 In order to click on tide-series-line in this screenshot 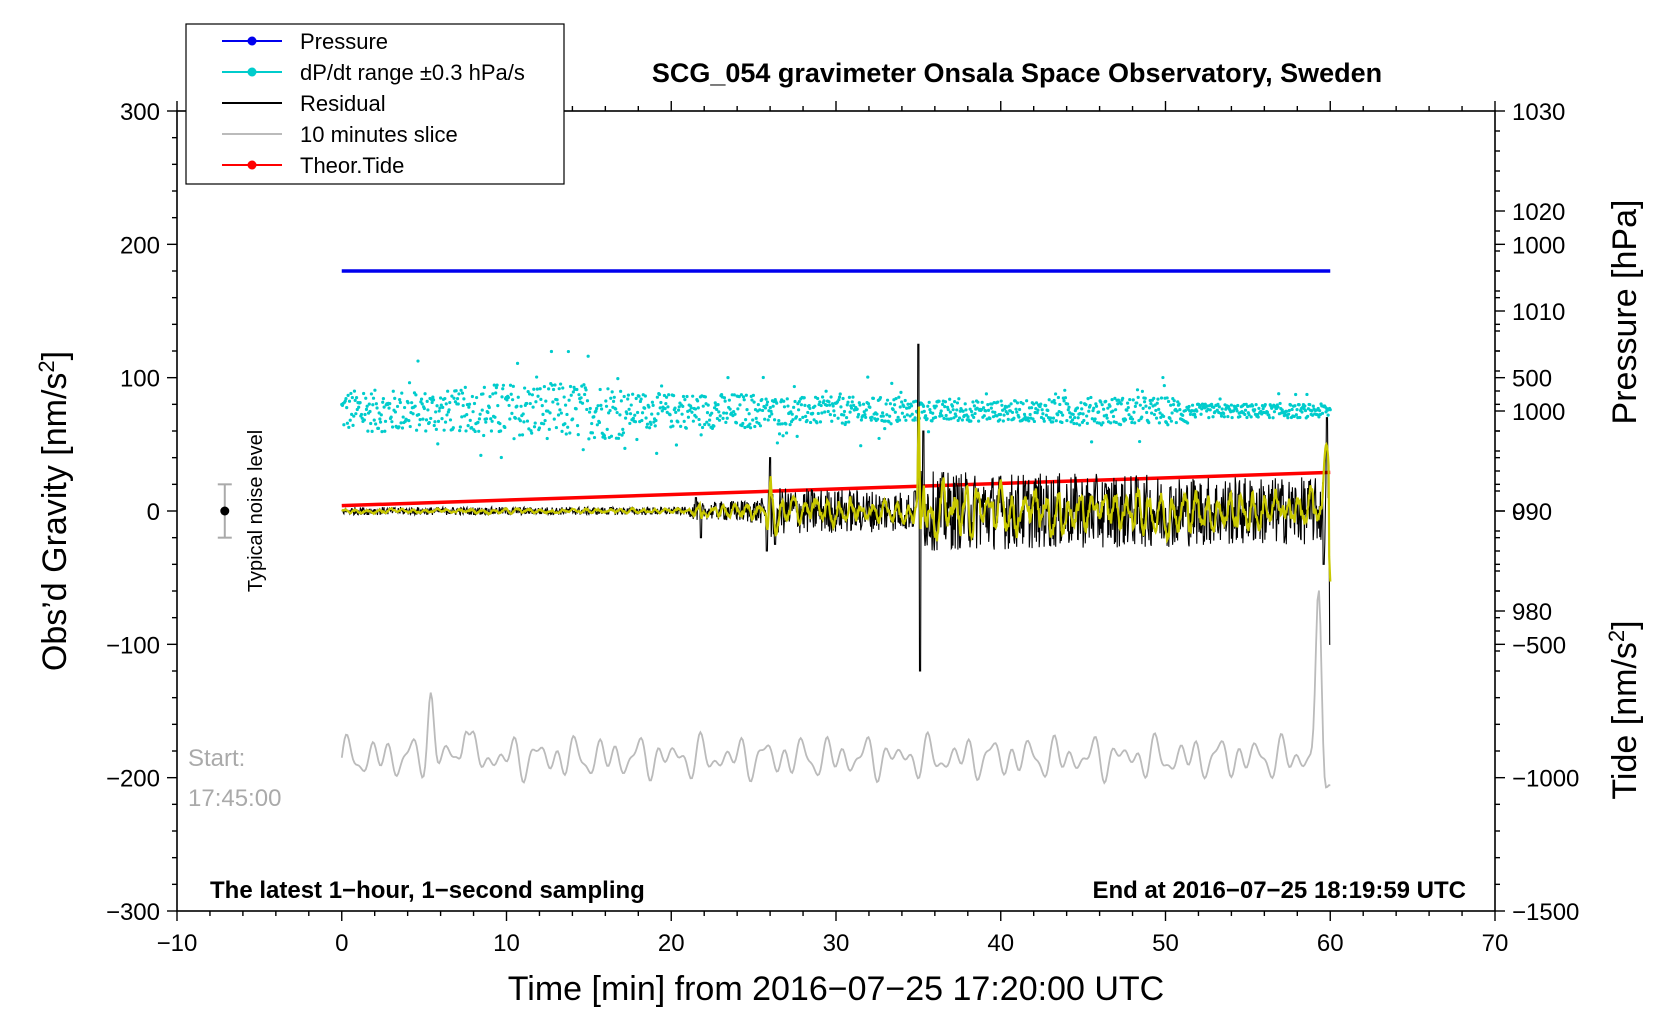, I will do `click(836, 489)`.